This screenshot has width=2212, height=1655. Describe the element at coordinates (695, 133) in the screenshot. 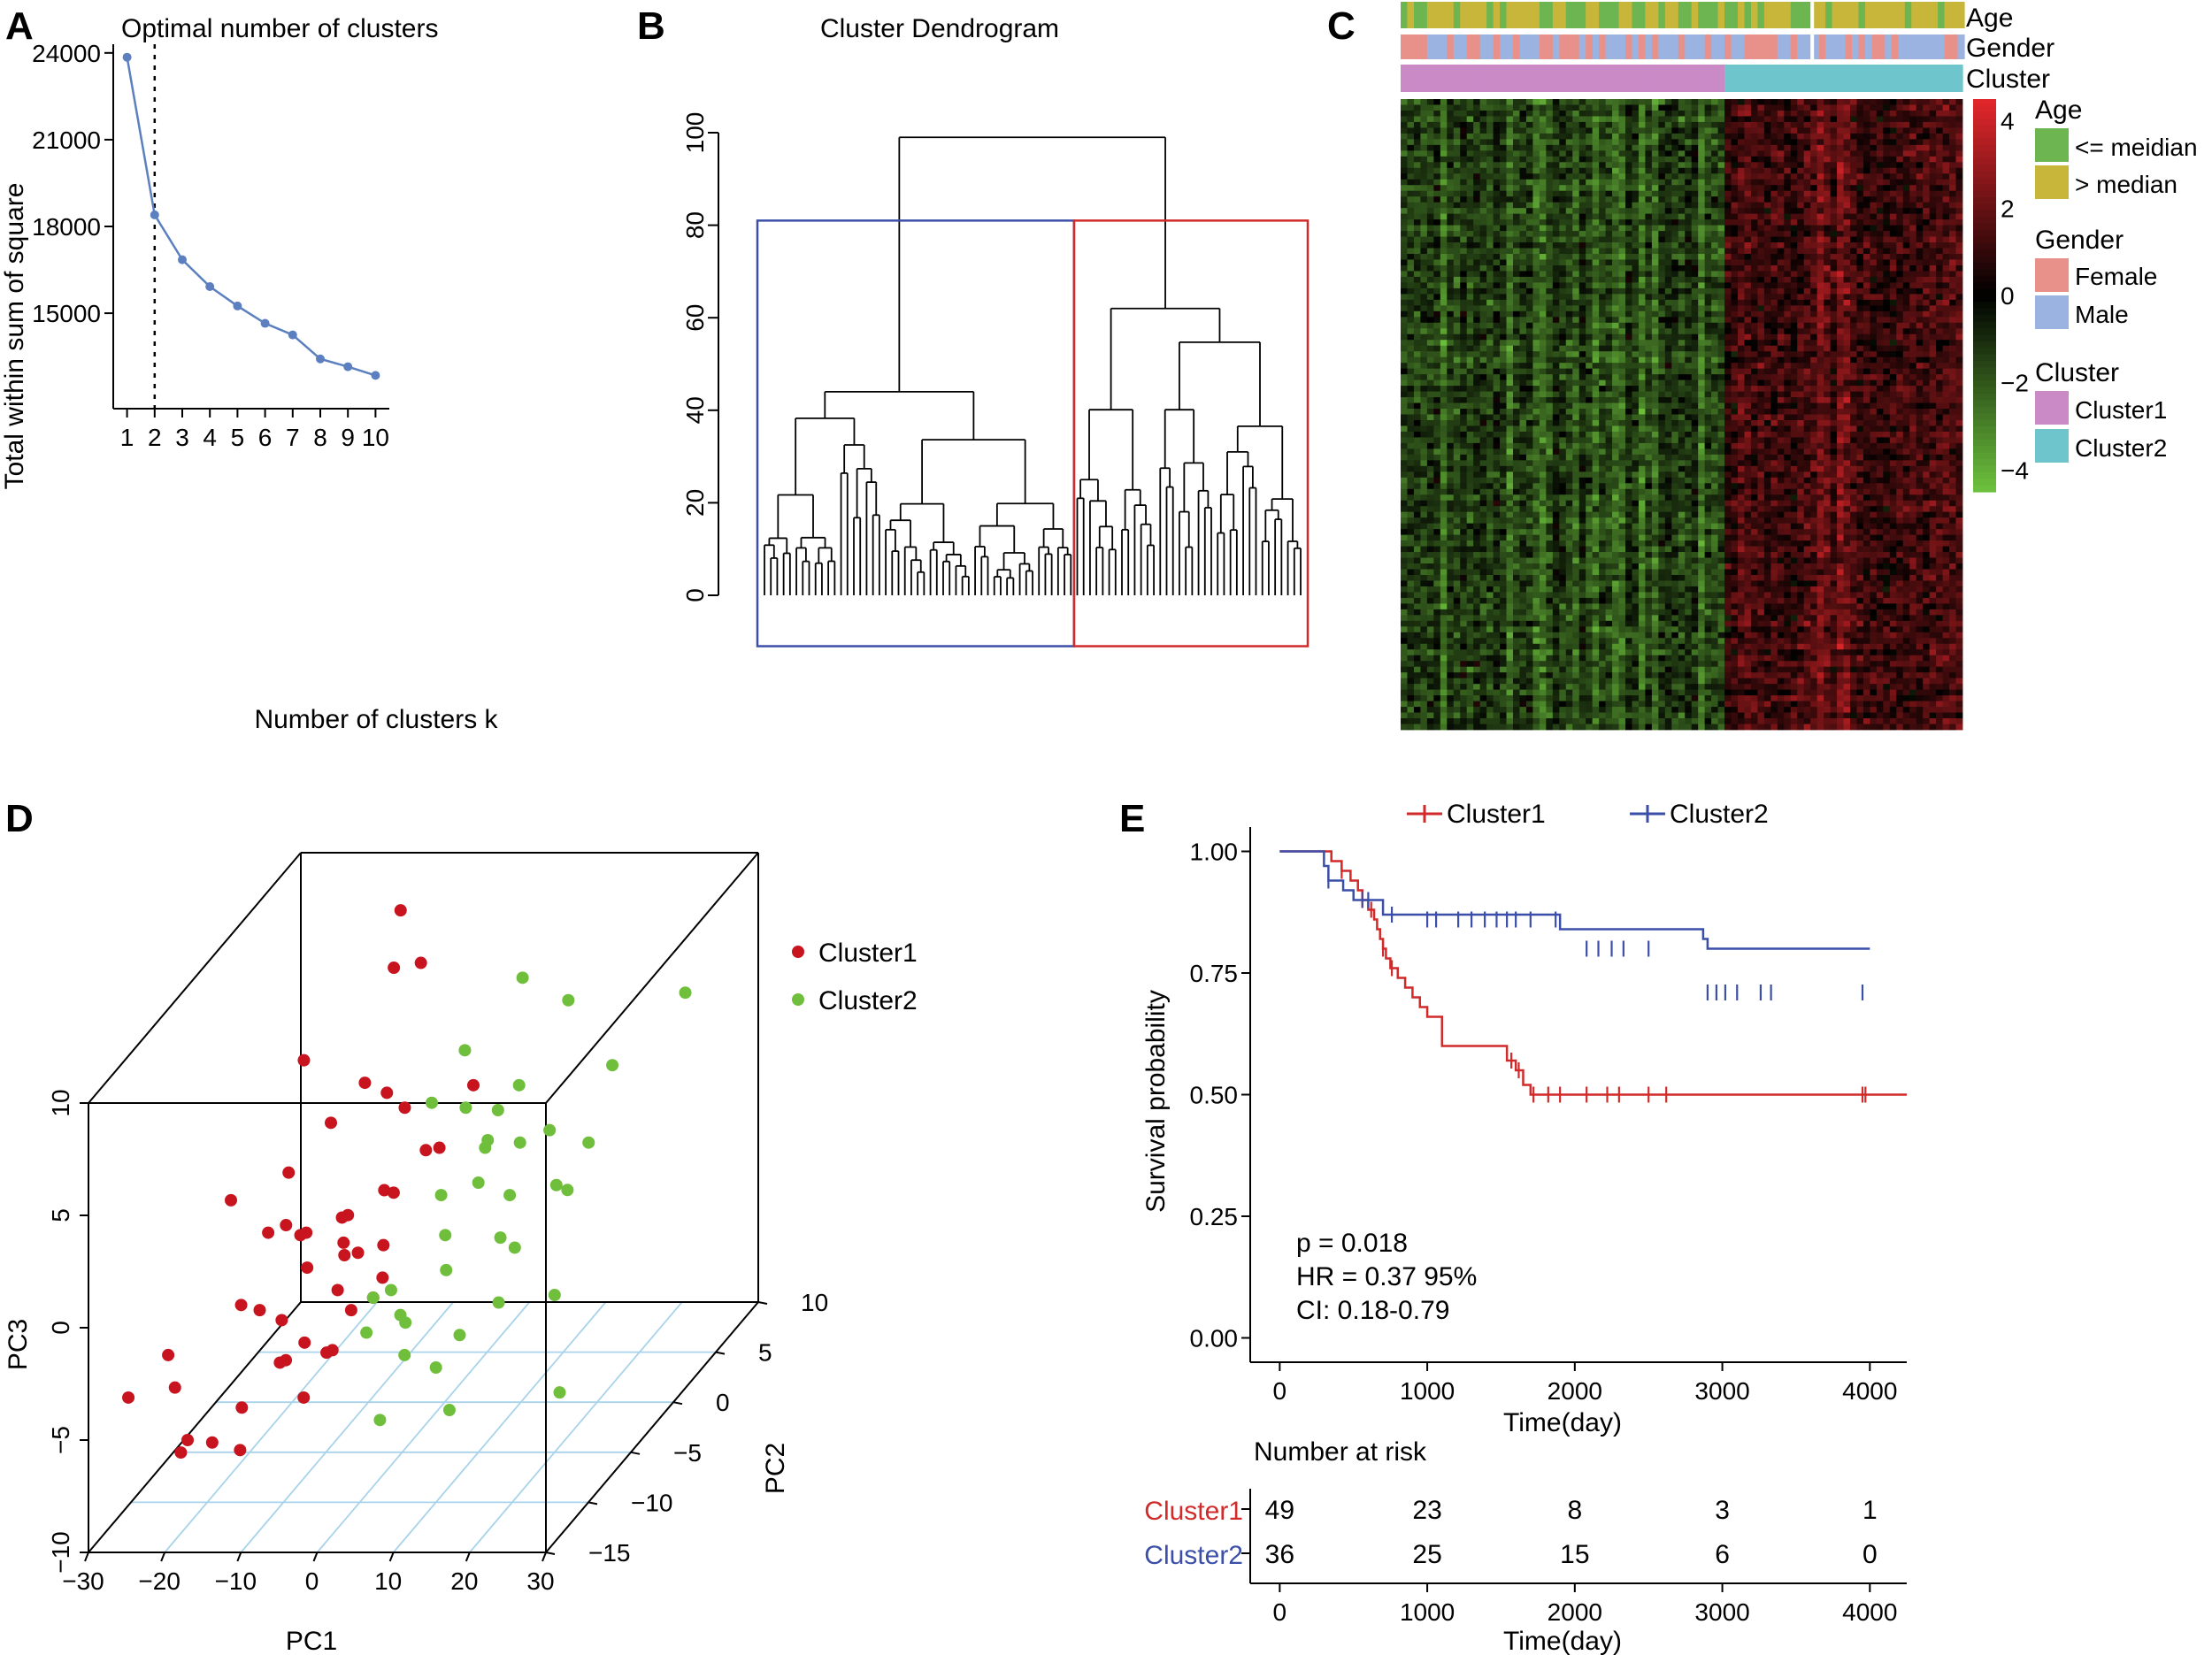

I see `panel-b-y-tick-label: 100` at that location.